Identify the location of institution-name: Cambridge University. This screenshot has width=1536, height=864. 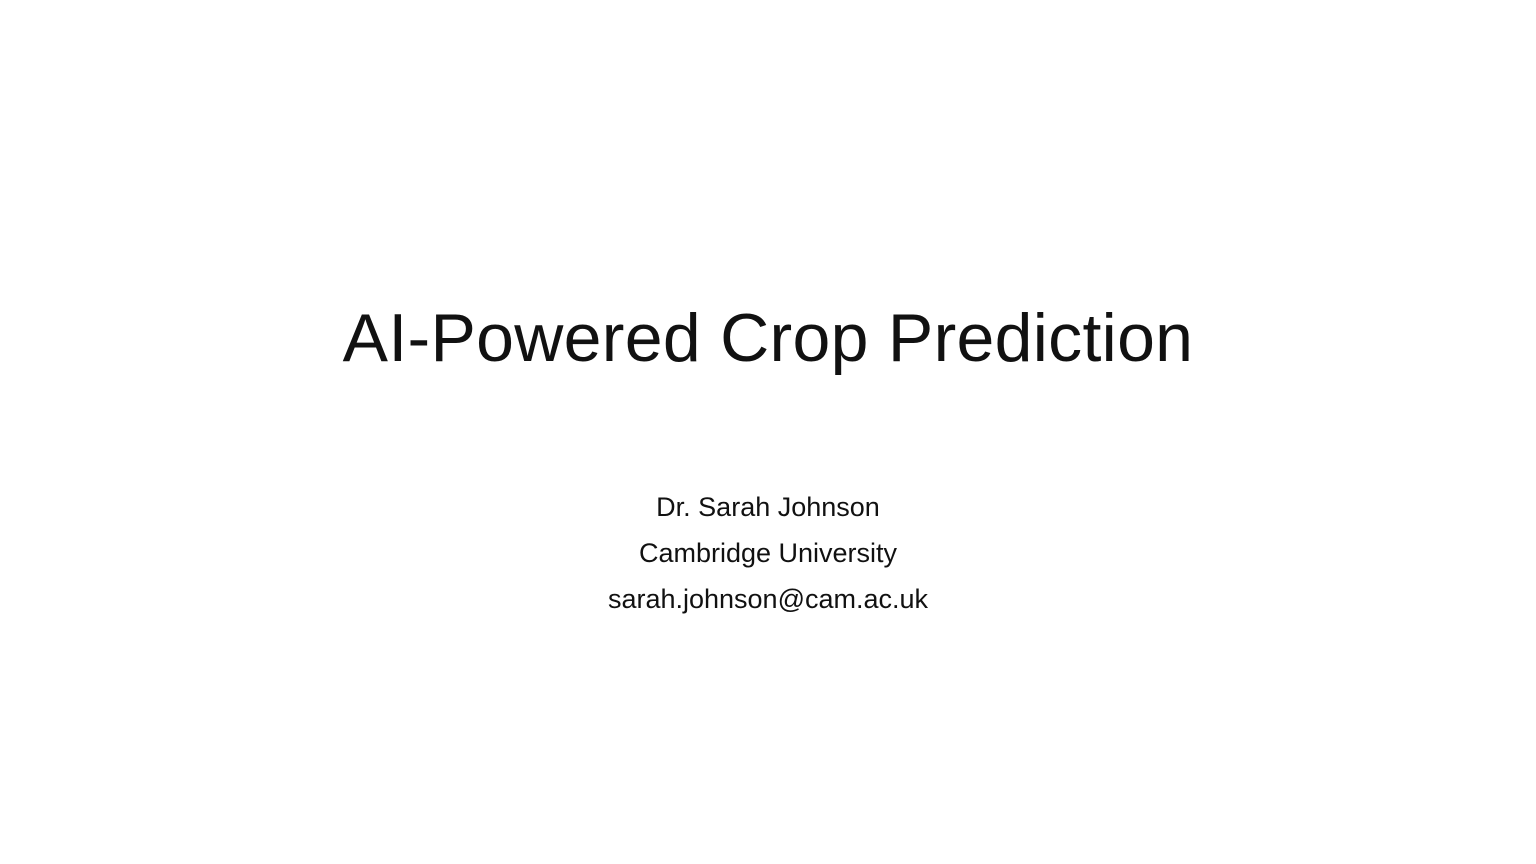
(768, 553).